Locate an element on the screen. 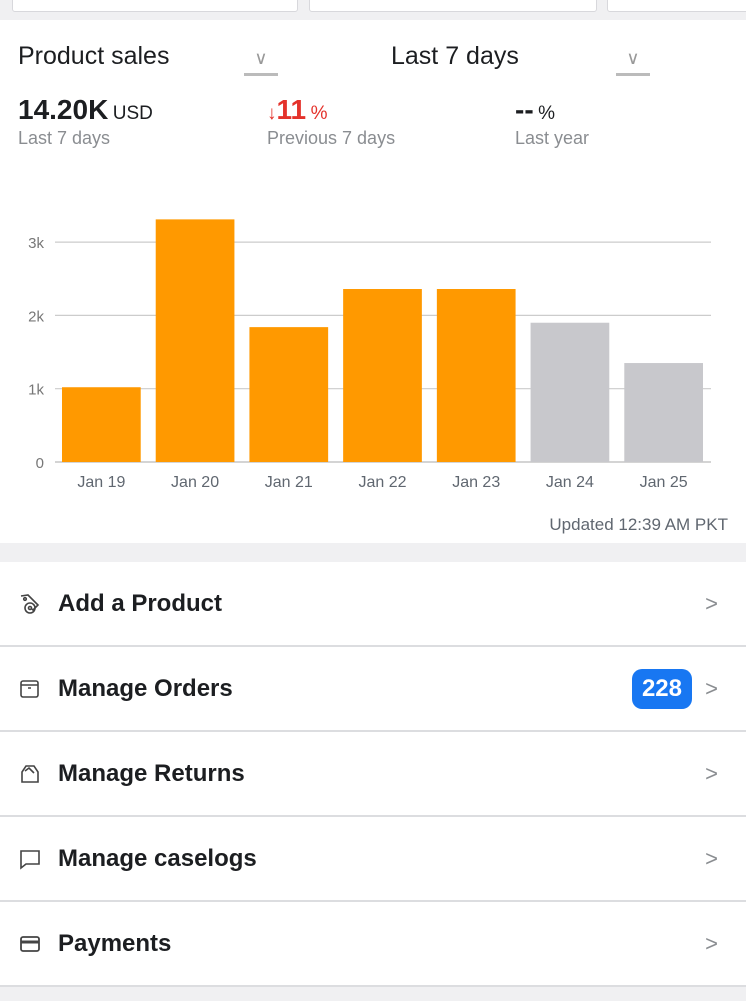 The image size is (746, 1001). y-tick-label: 3k is located at coordinates (36, 243).